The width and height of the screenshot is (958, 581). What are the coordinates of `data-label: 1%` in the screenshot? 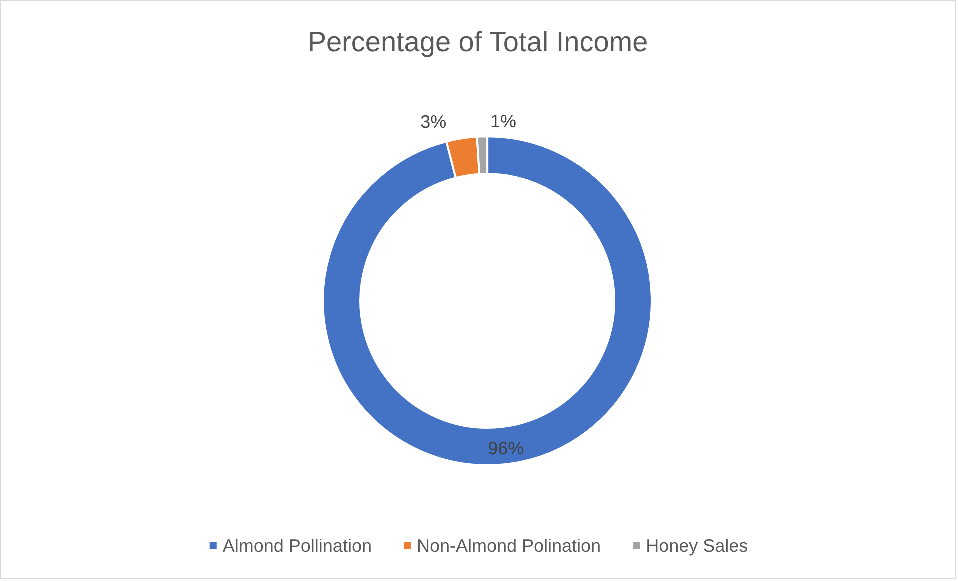 It's located at (503, 122).